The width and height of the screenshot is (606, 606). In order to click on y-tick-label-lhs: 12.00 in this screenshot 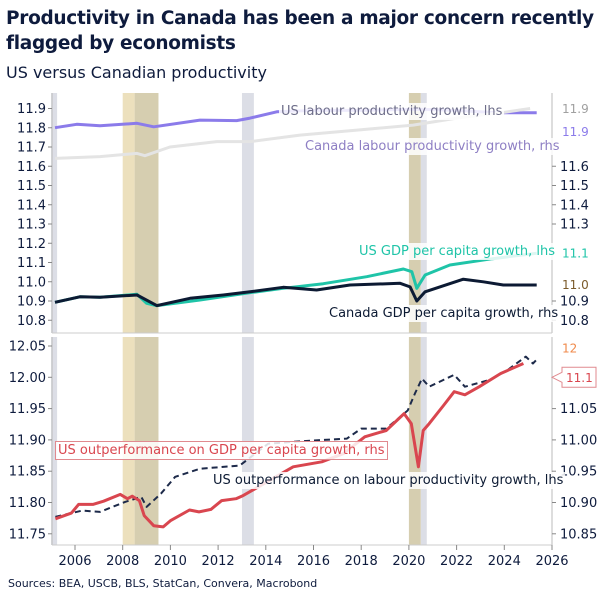, I will do `click(27, 378)`.